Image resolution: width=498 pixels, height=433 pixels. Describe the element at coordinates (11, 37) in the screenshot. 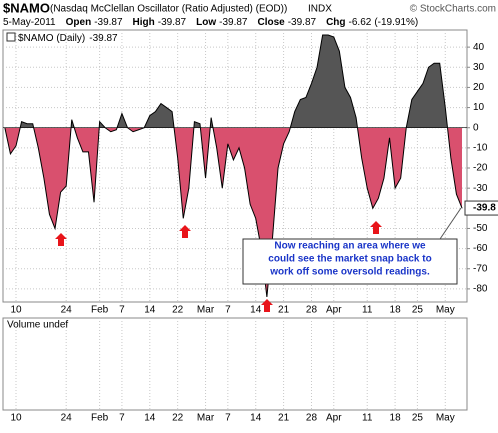

I see `legend-swatch` at that location.